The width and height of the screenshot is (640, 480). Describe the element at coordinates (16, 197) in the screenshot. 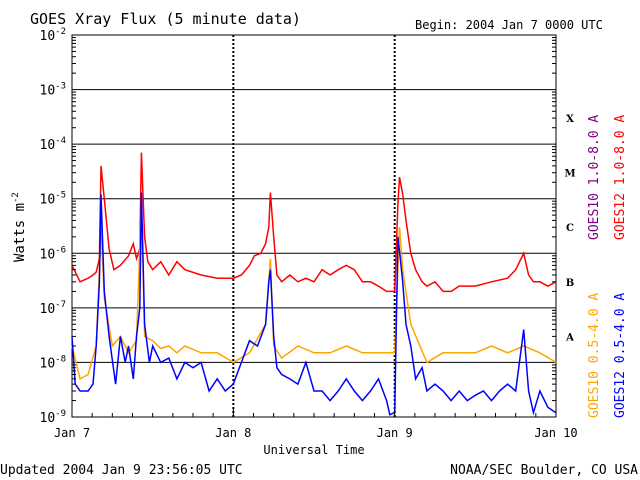

I see `y-axis-label-exponent: -2` at that location.